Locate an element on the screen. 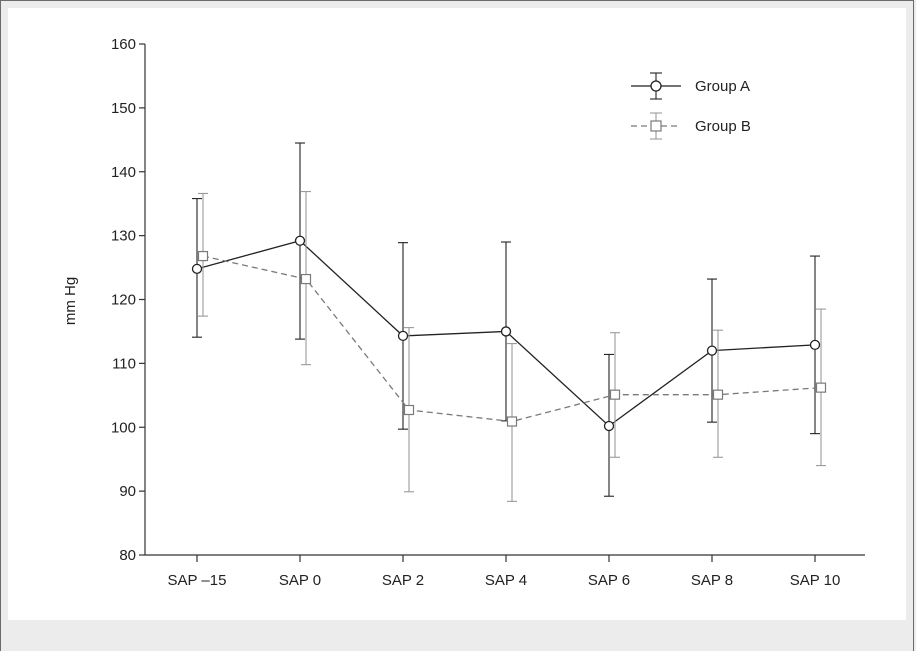  legend: Group A Group B is located at coordinates (691, 106).